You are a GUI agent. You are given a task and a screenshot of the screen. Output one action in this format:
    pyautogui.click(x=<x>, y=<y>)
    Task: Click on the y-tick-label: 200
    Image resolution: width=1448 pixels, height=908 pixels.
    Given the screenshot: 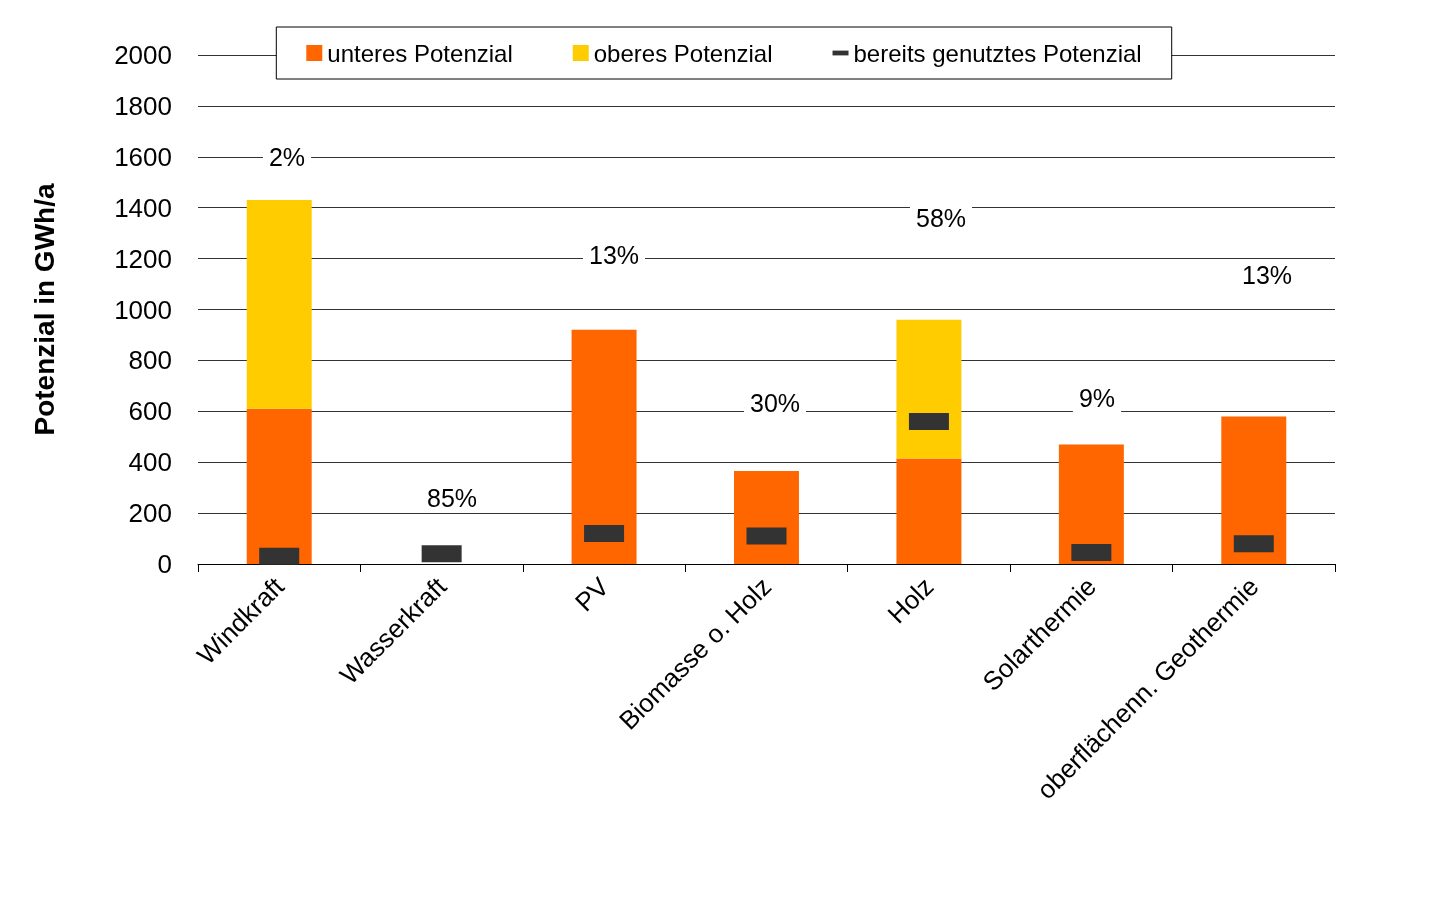 What is the action you would take?
    pyautogui.click(x=150, y=513)
    